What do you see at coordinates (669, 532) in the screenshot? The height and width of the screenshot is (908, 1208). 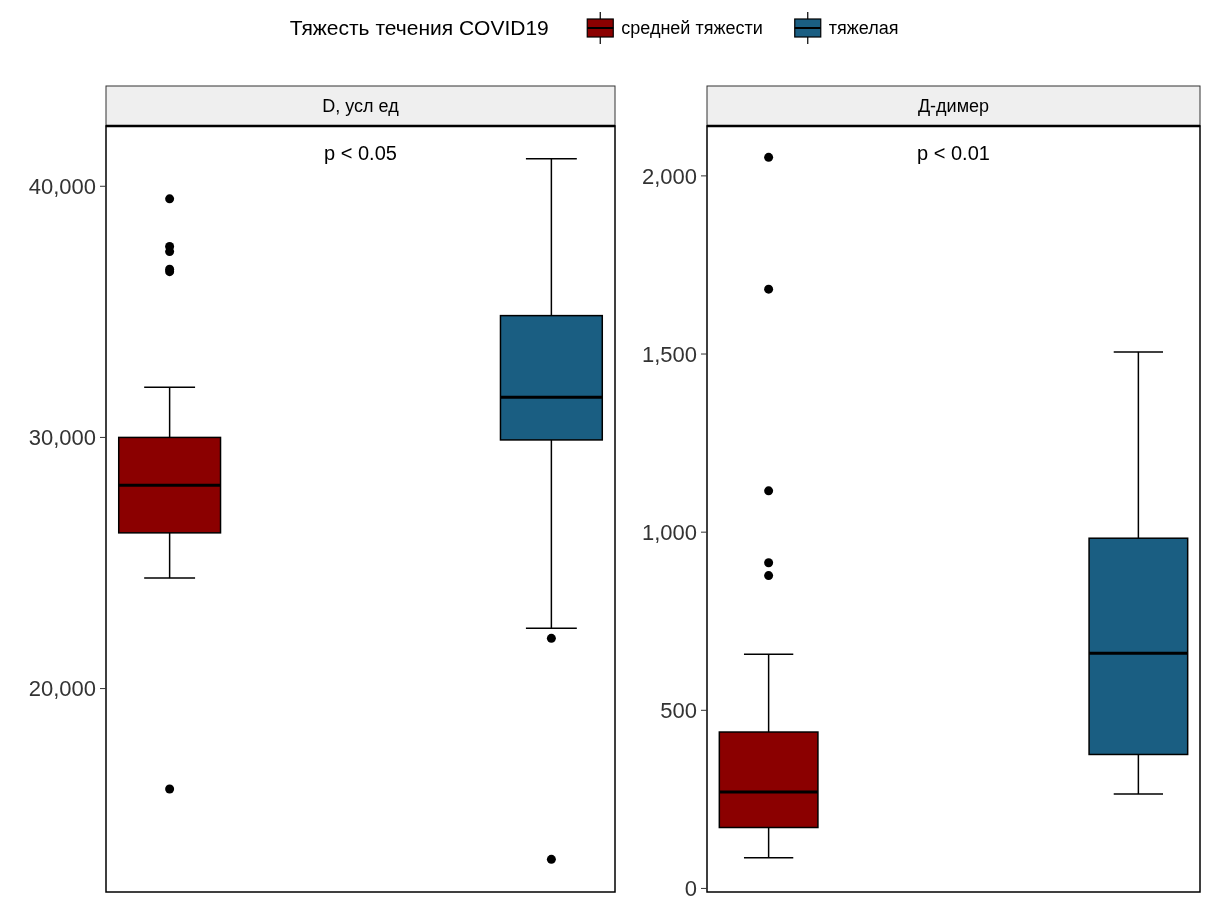 I see `y-tick-label: 1,000` at bounding box center [669, 532].